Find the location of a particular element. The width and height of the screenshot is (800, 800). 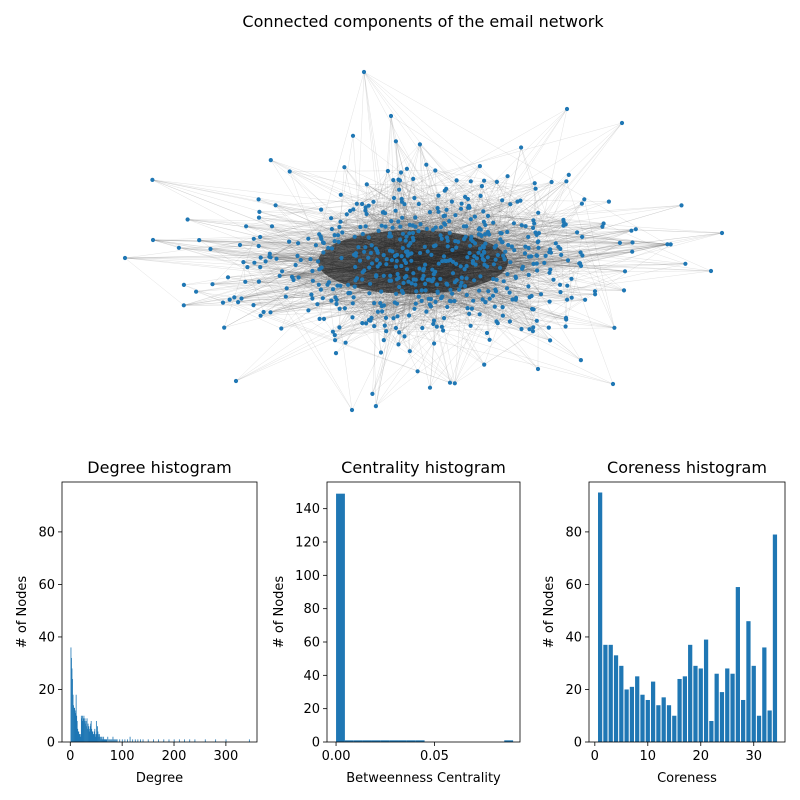

y-tick-label: 20 is located at coordinates (46, 690).